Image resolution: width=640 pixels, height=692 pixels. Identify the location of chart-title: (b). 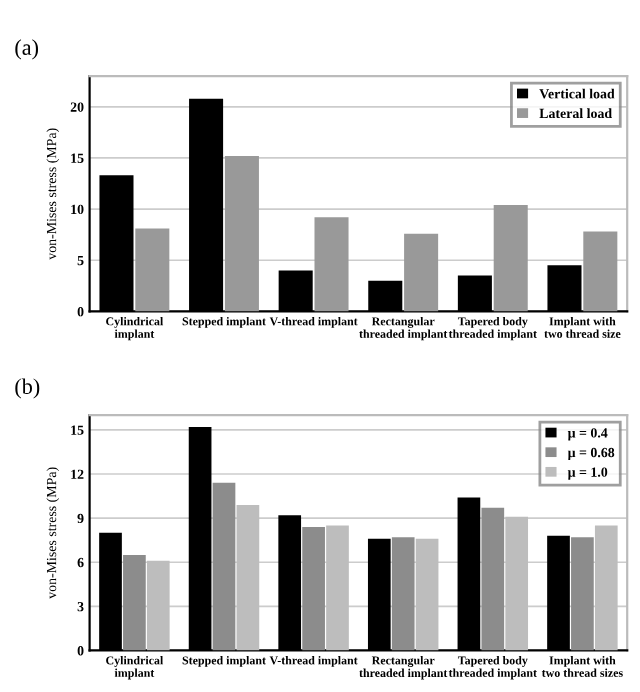
(27, 388).